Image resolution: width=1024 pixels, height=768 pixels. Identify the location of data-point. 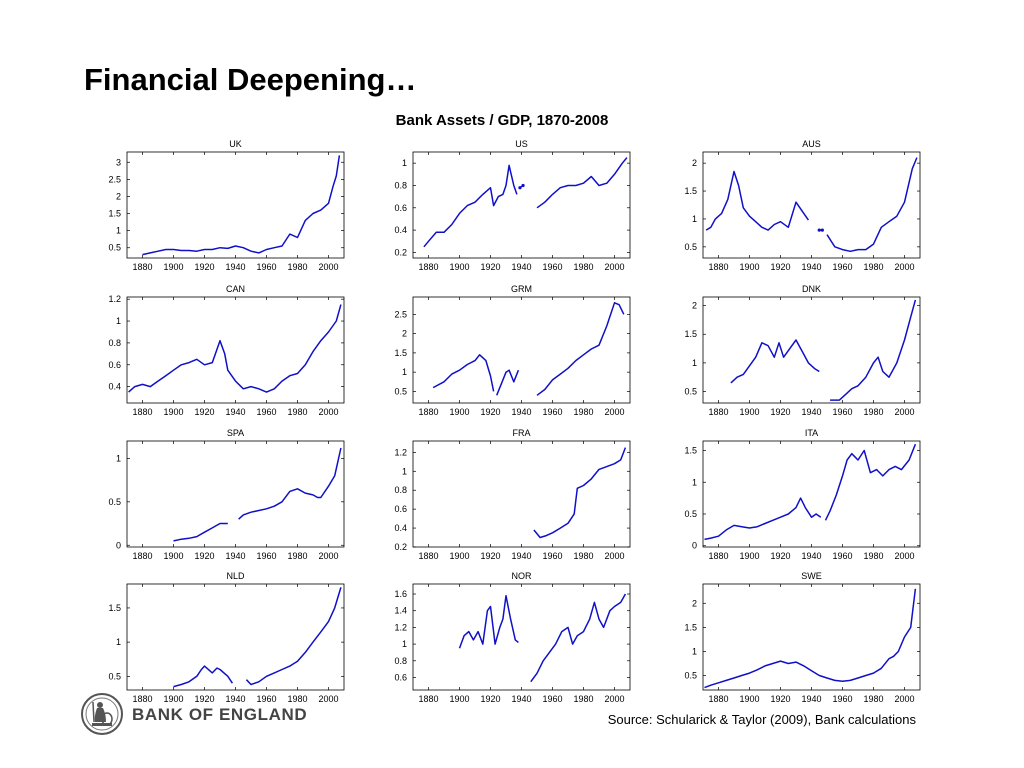
(819, 230).